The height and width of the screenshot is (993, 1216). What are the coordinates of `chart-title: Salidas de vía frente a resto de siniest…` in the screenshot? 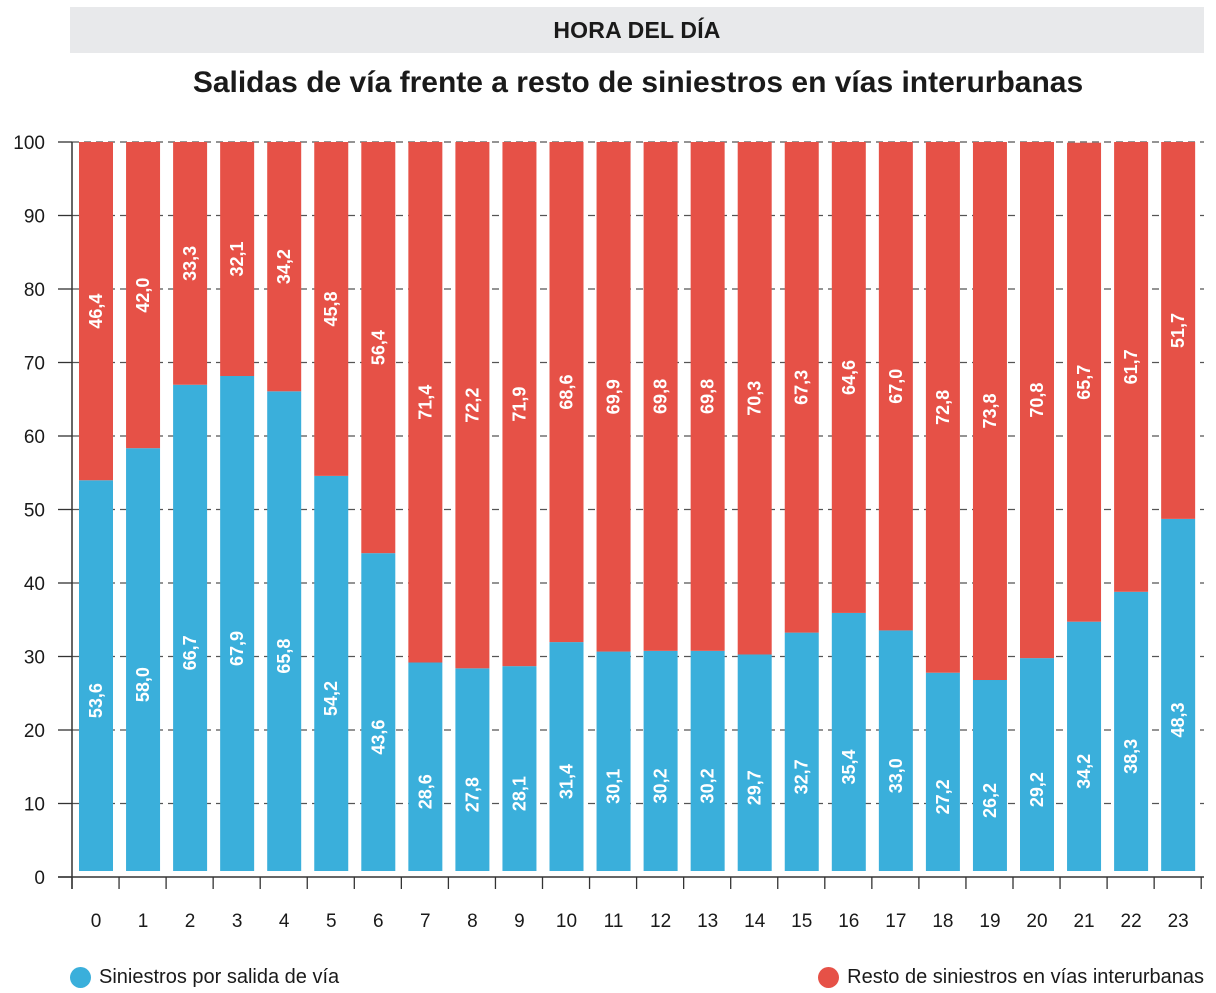 It's located at (638, 82).